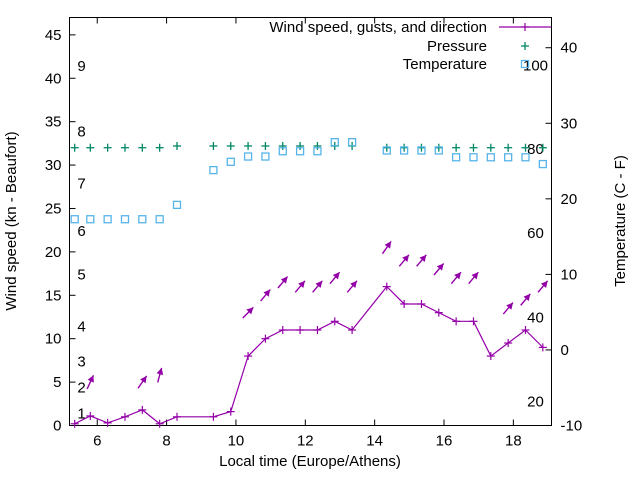 The width and height of the screenshot is (640, 480). Describe the element at coordinates (374, 441) in the screenshot. I see `x-axis-tick-label: 14` at that location.